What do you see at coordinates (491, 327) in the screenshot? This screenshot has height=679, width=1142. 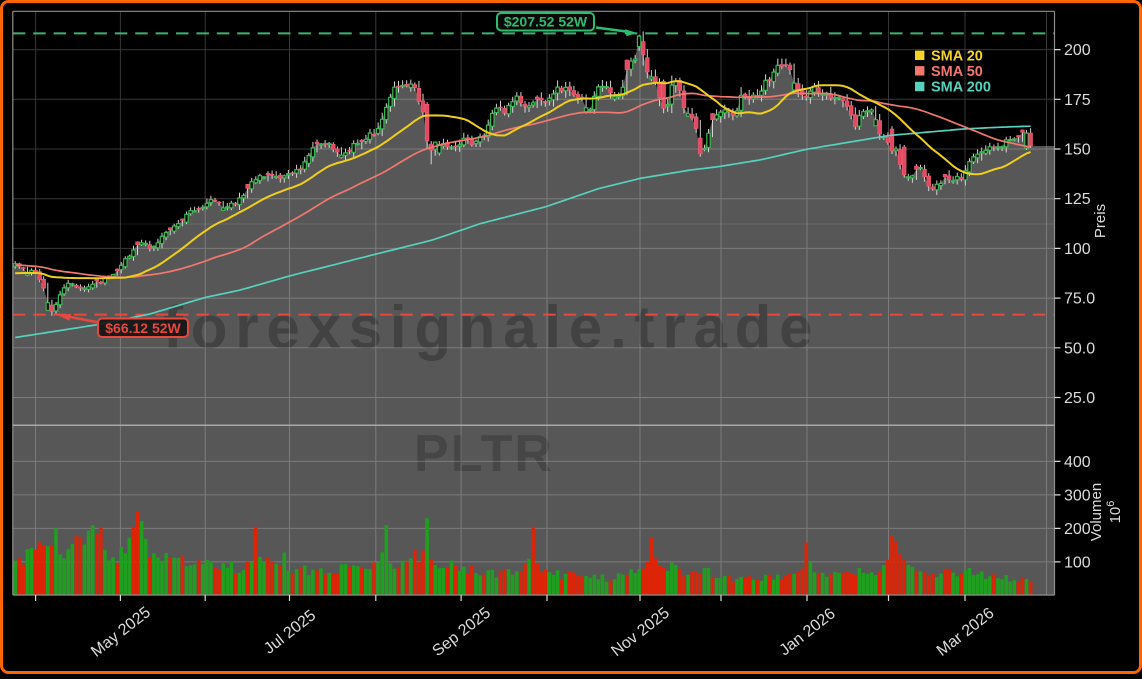 I see `svg-text: forexsignale.trade` at bounding box center [491, 327].